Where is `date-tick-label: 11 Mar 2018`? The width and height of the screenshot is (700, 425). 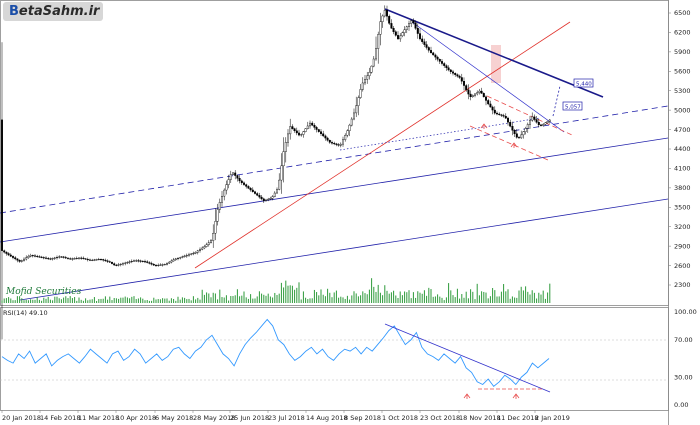
date-tick-label: 11 Mar 2018 is located at coordinates (98, 418).